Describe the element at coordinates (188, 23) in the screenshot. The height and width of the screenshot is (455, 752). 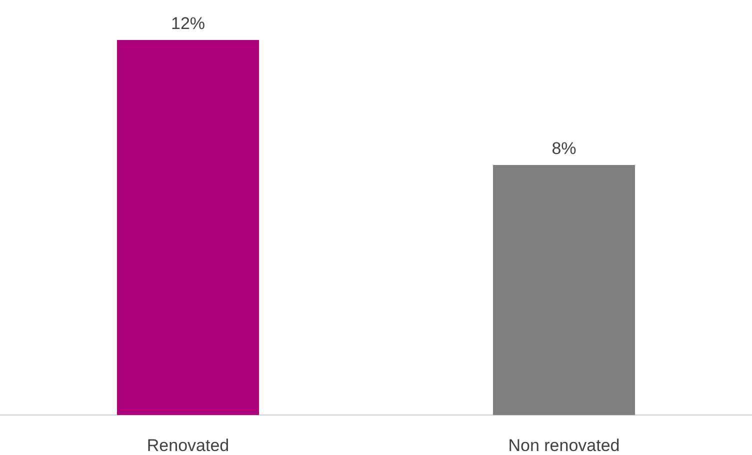
I see `data-label: 12%` at that location.